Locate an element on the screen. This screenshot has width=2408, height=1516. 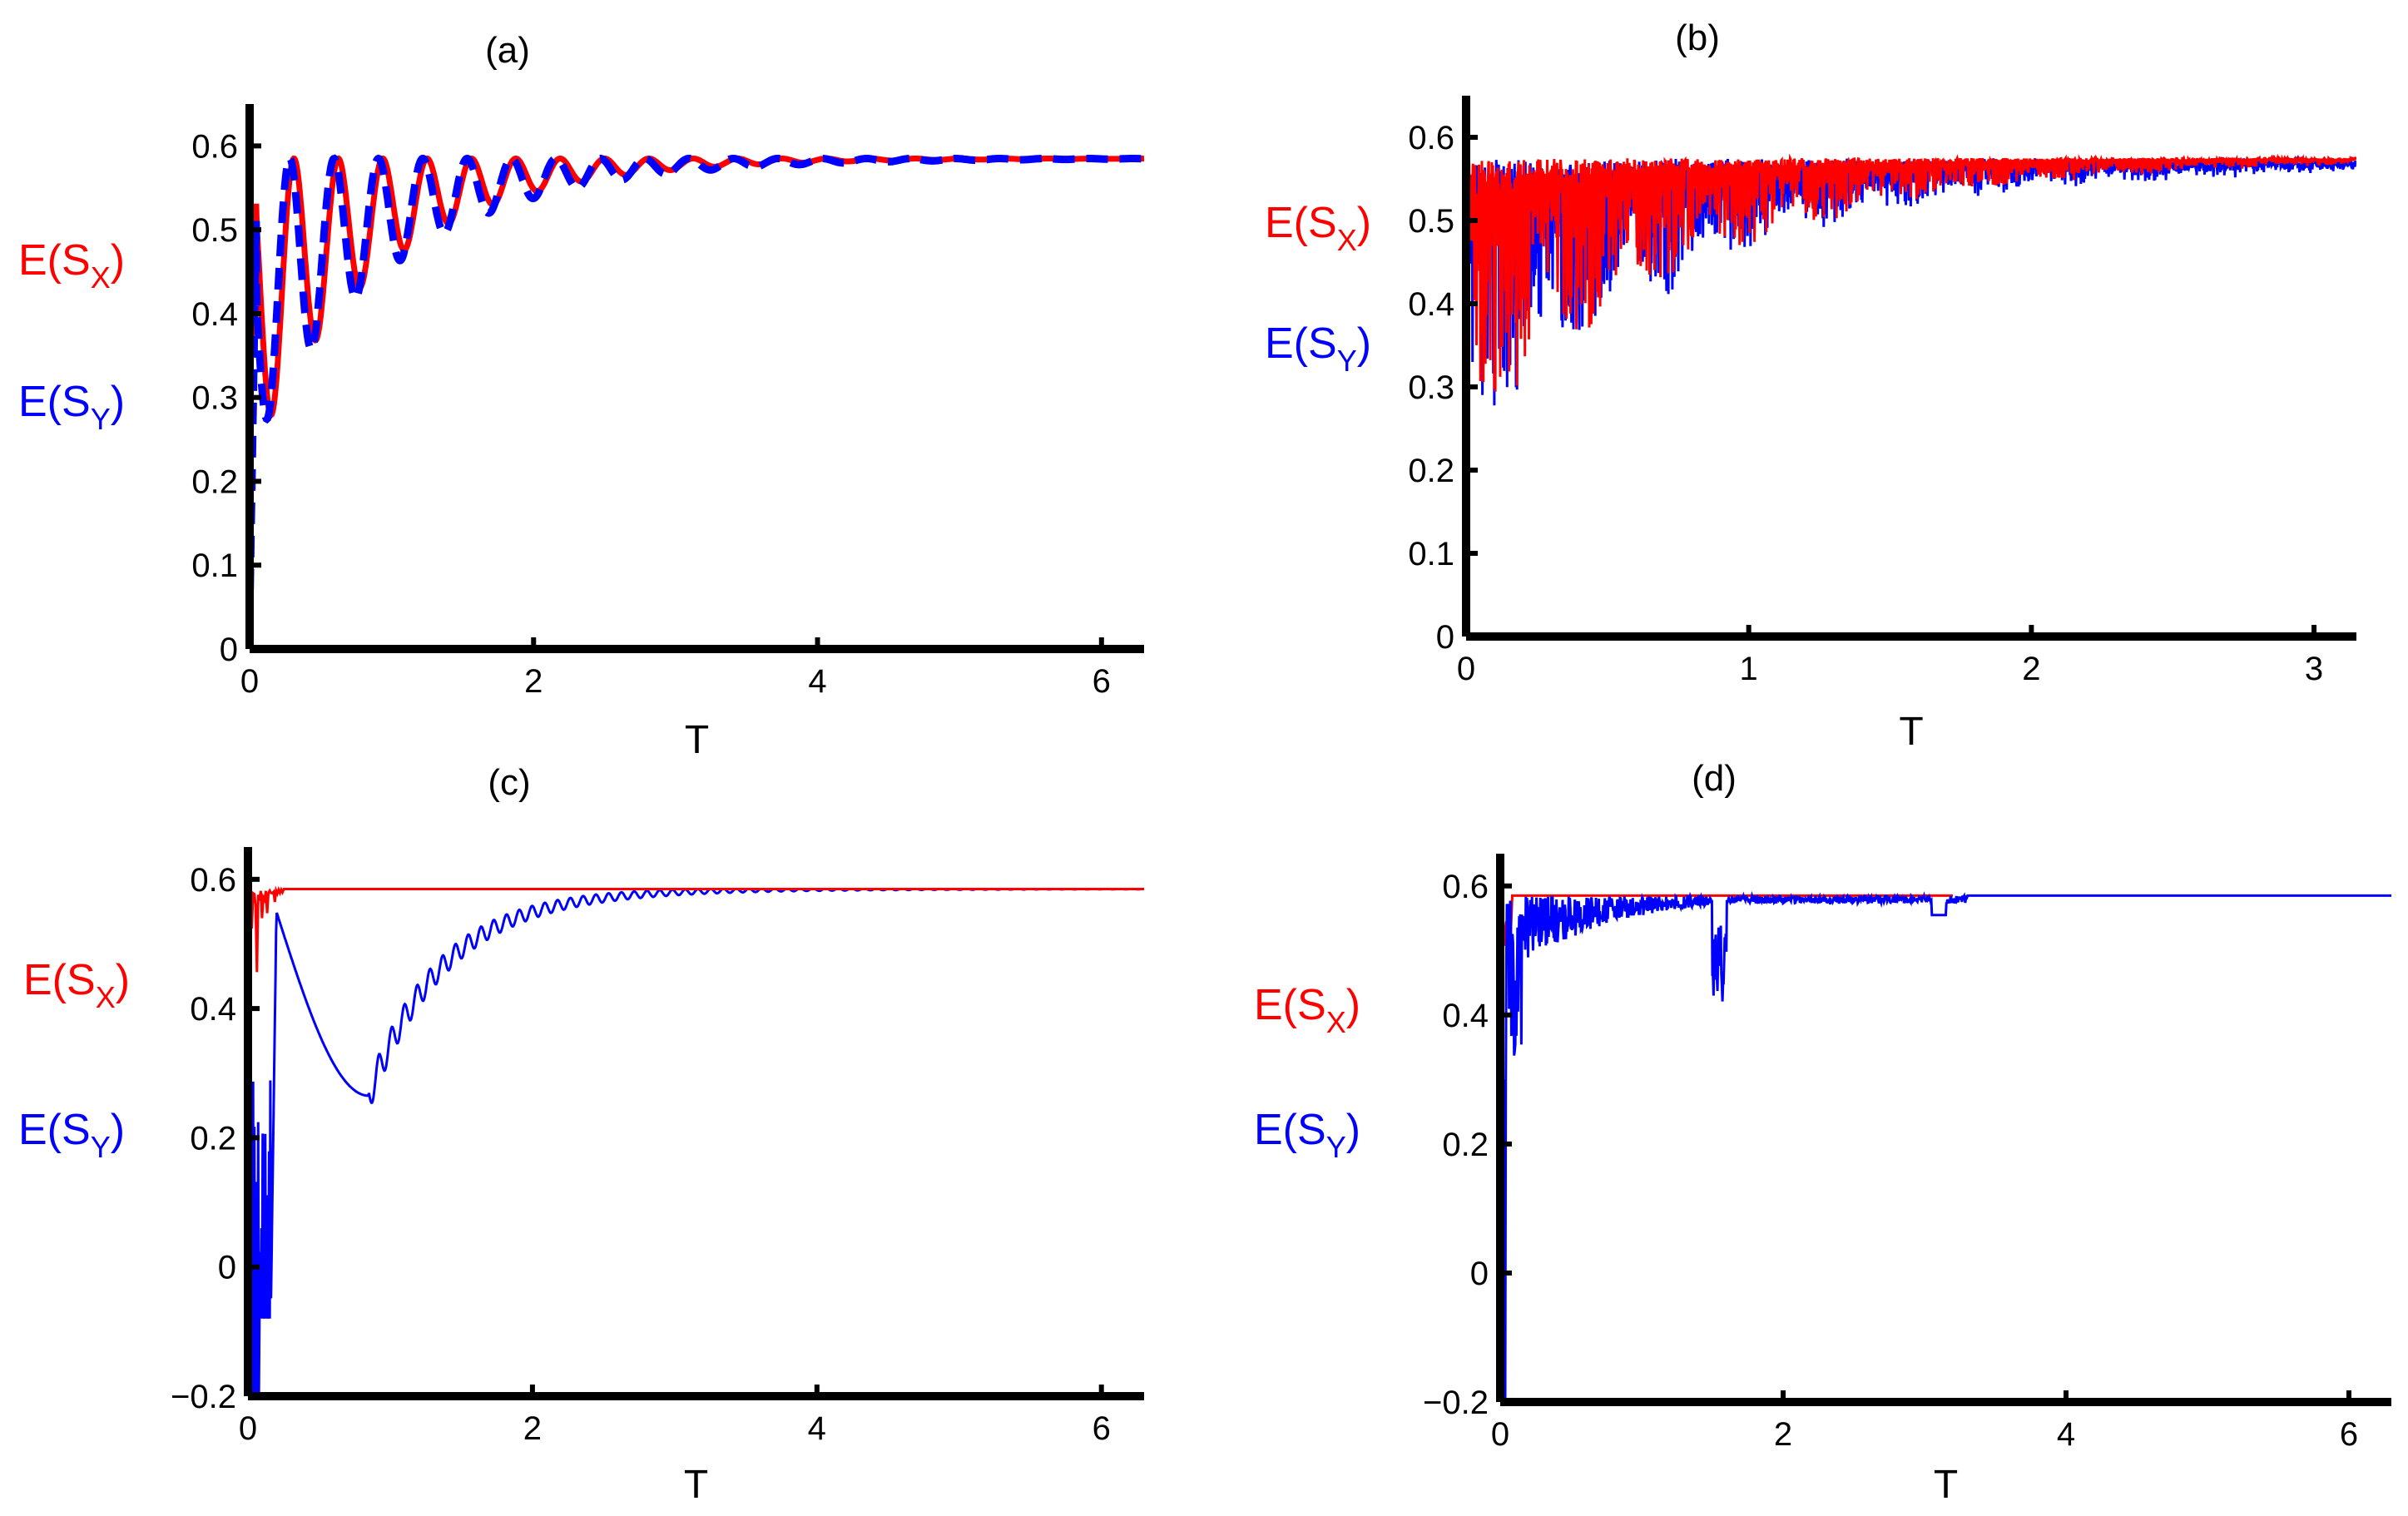
panel-title: (d) is located at coordinates (1715, 778).